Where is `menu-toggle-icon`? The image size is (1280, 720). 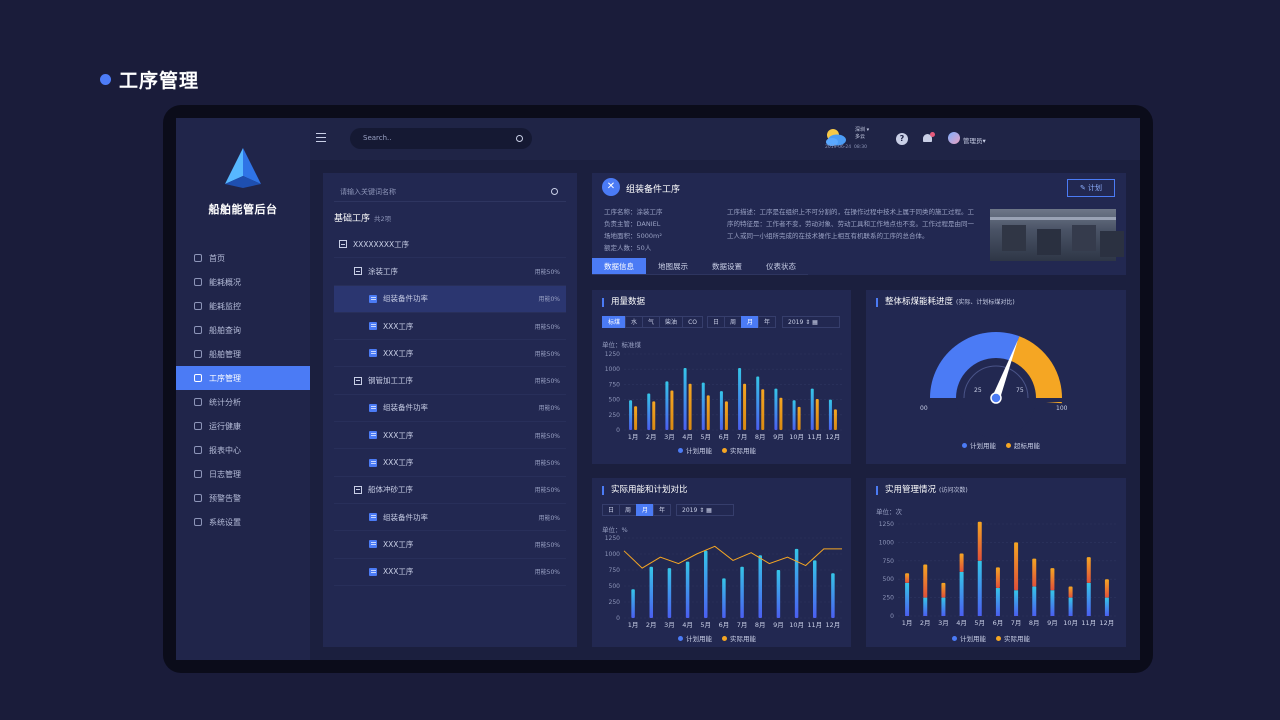
menu-toggle-icon is located at coordinates (321, 137).